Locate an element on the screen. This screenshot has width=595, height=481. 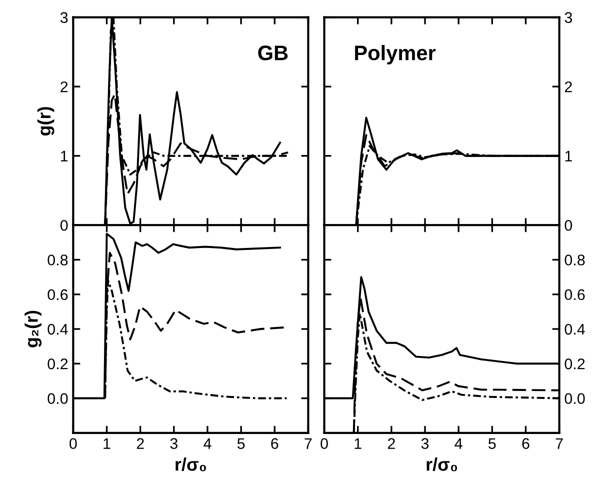
annotation: GB is located at coordinates (273, 53).